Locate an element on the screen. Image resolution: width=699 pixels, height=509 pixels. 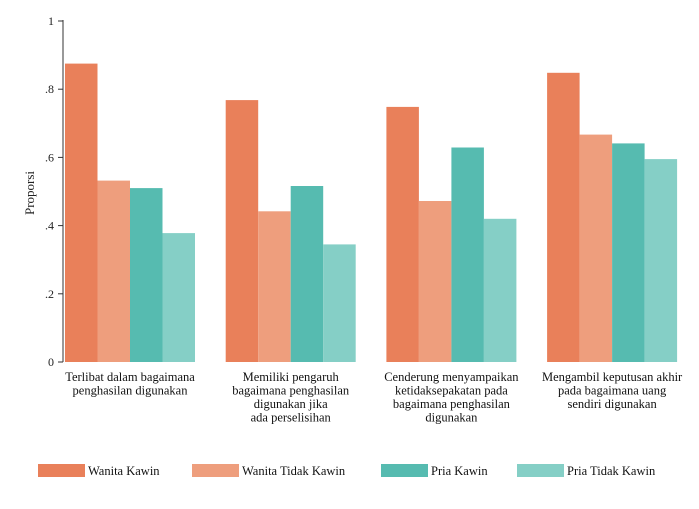
y-tick-label: .4 is located at coordinates (49, 226).